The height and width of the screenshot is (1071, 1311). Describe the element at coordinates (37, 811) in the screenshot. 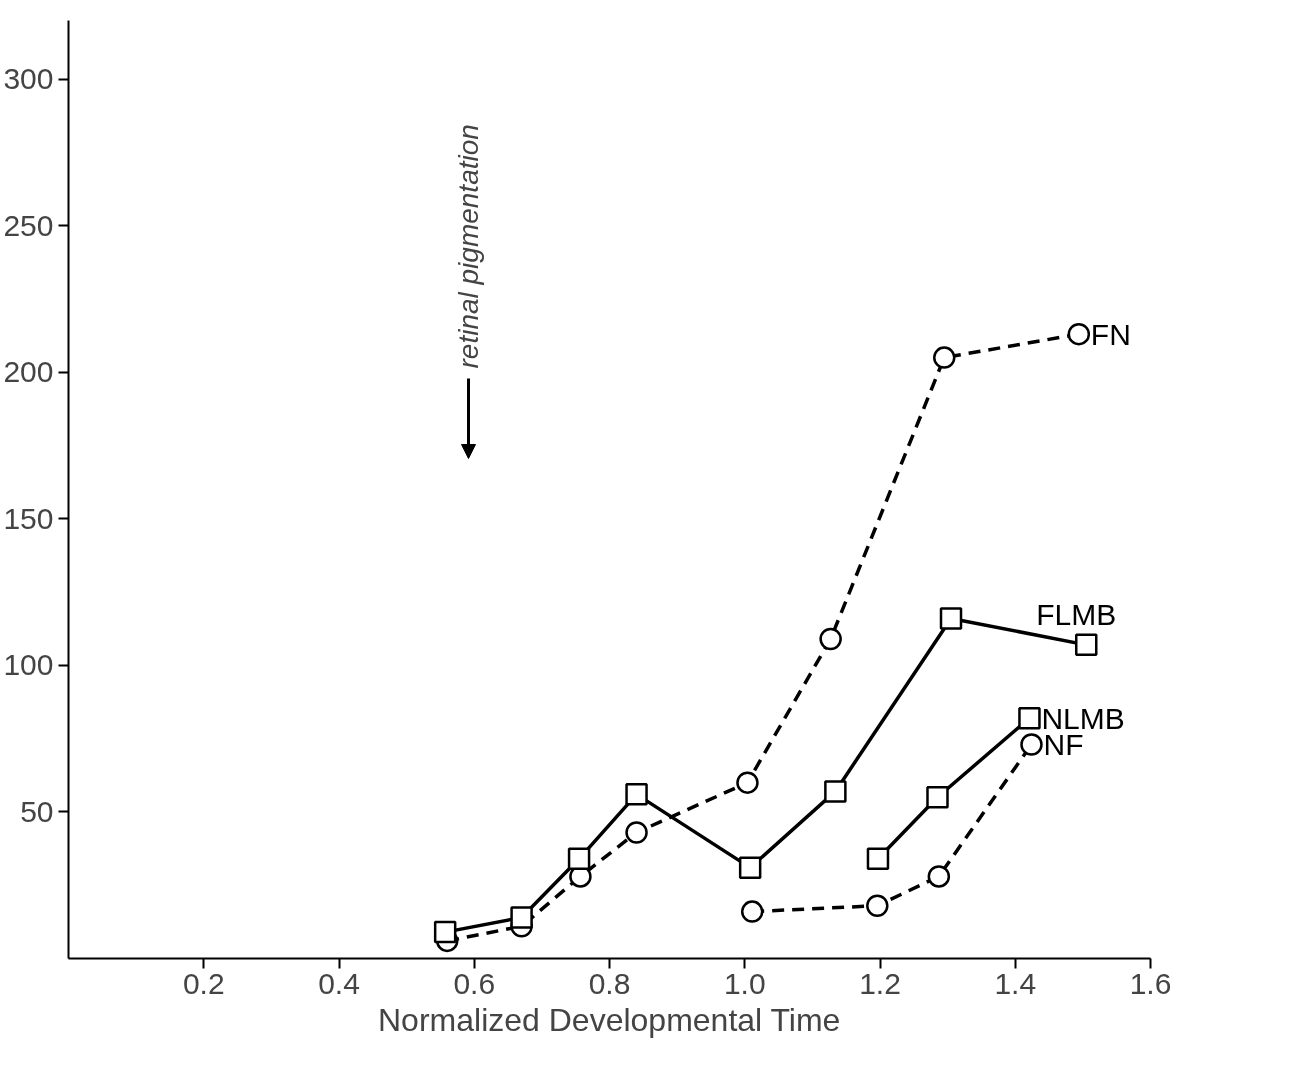

I see `y-tick-label: 50` at that location.